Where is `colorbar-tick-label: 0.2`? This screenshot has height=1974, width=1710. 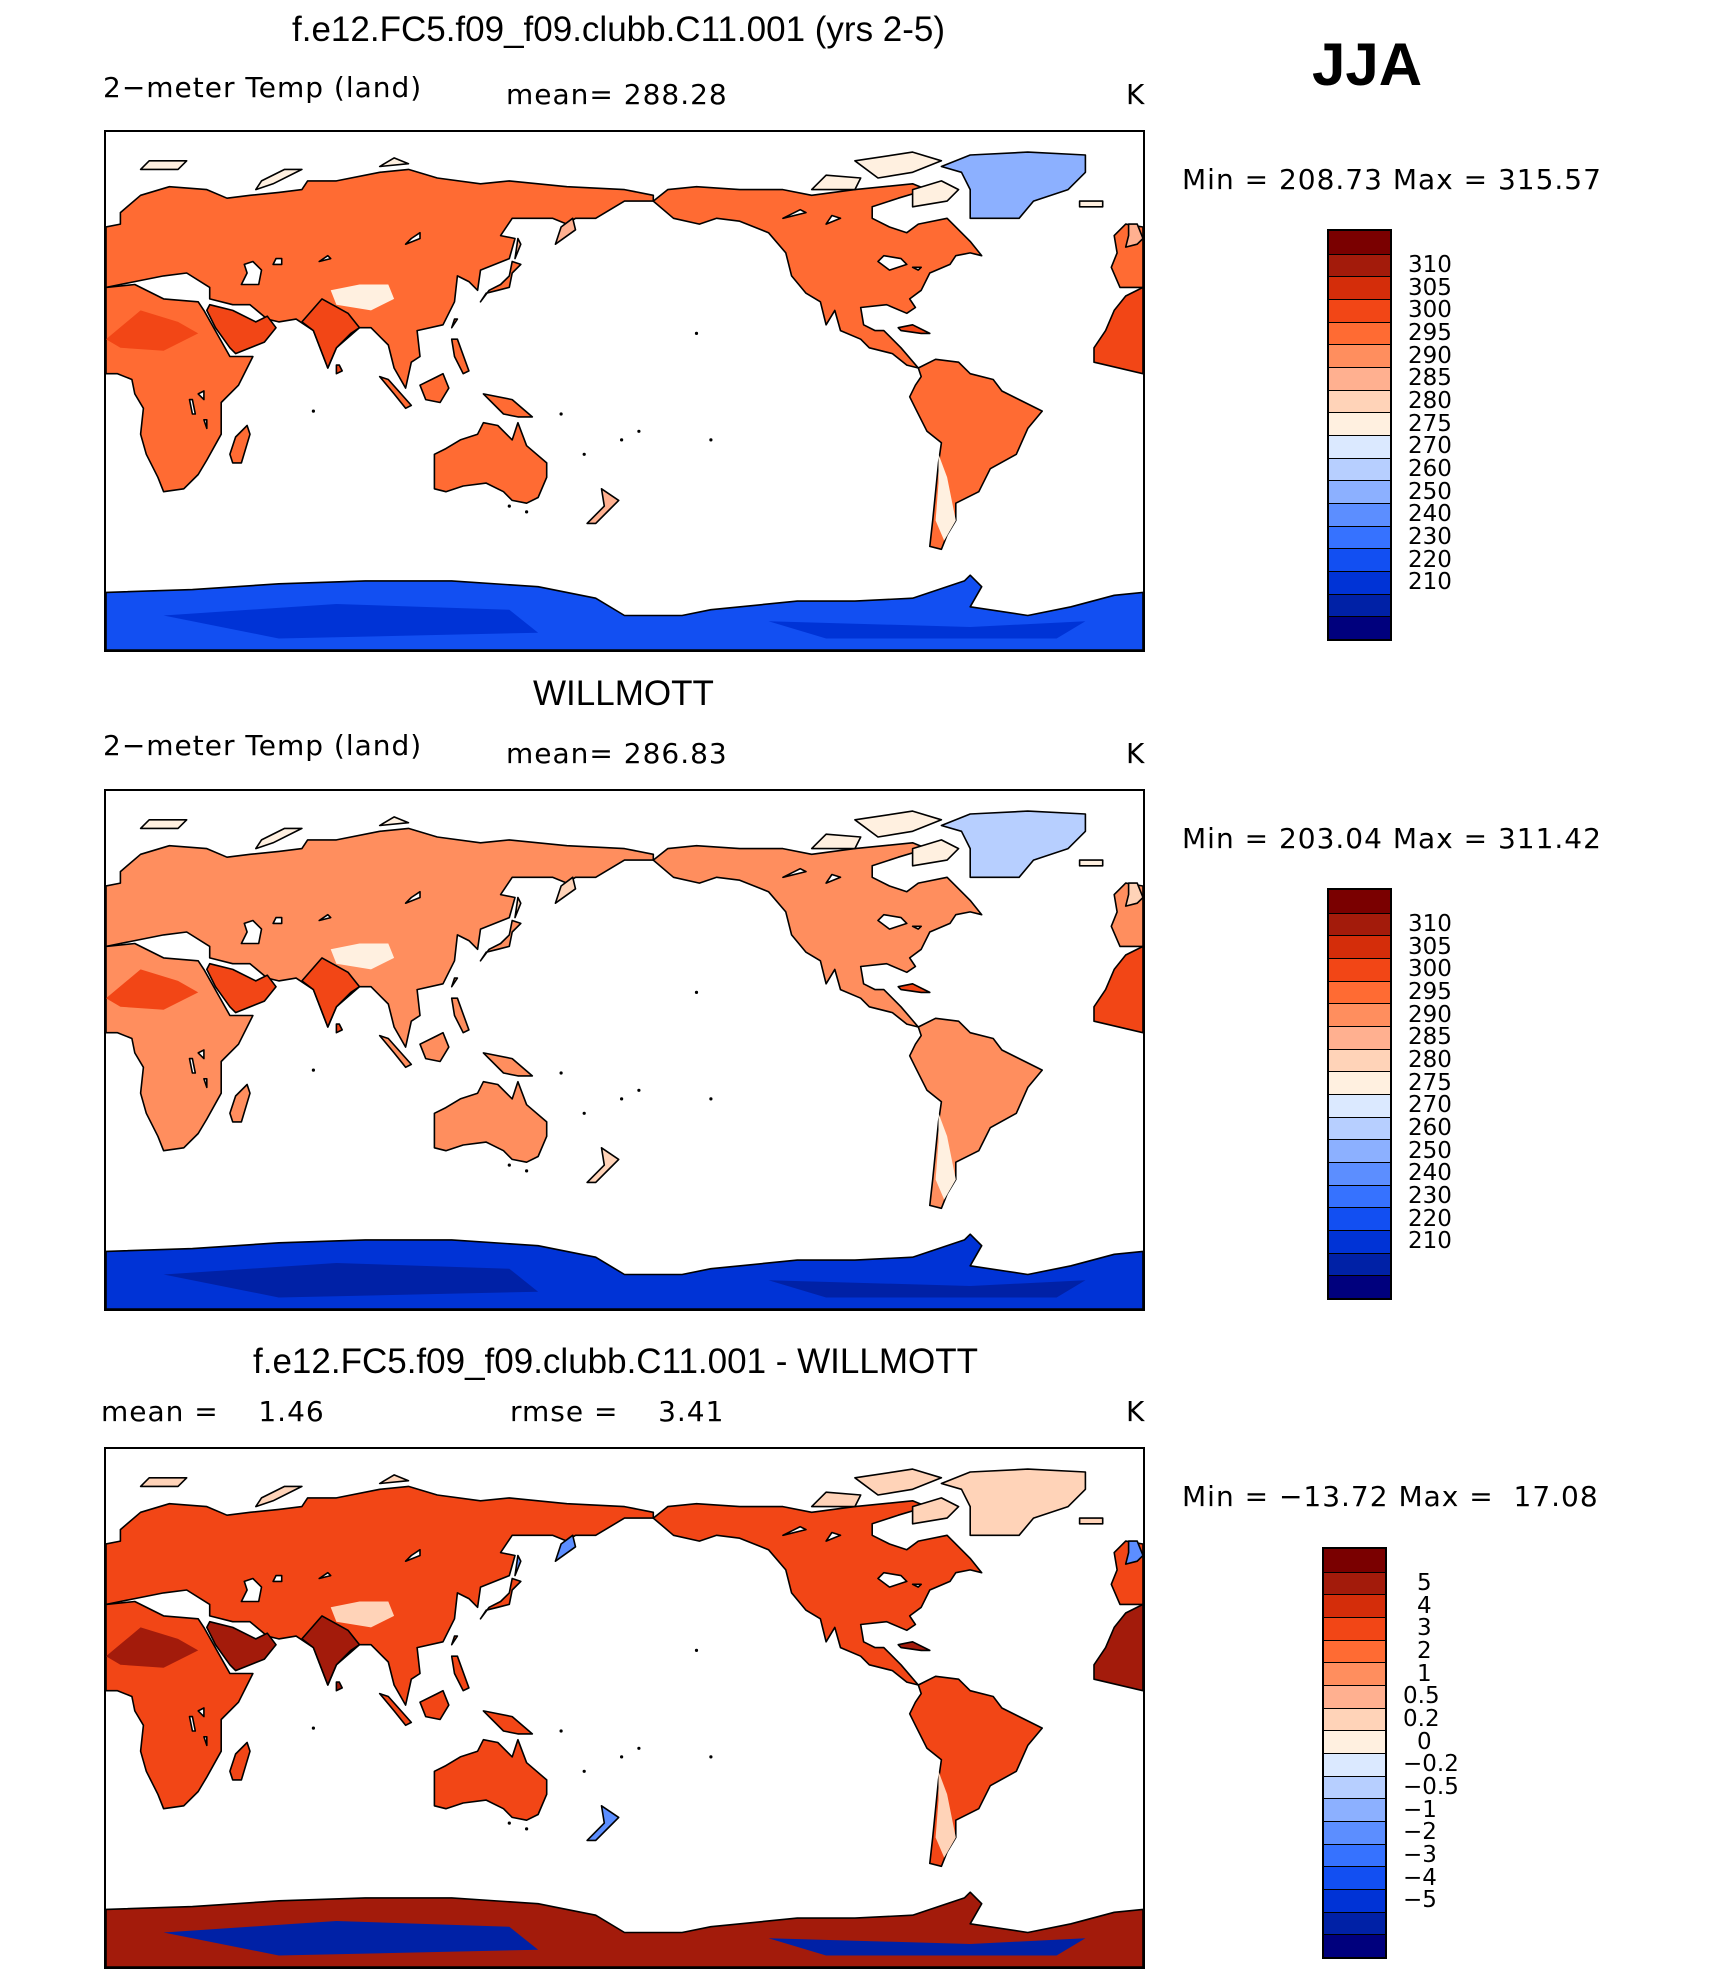 colorbar-tick-label: 0.2 is located at coordinates (1421, 1719).